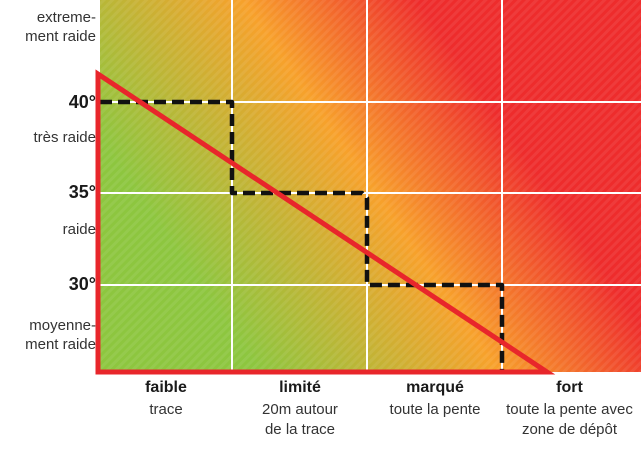 This screenshot has height=453, width=641. I want to click on ylabel-40-degrees: 40°, so click(82, 102).